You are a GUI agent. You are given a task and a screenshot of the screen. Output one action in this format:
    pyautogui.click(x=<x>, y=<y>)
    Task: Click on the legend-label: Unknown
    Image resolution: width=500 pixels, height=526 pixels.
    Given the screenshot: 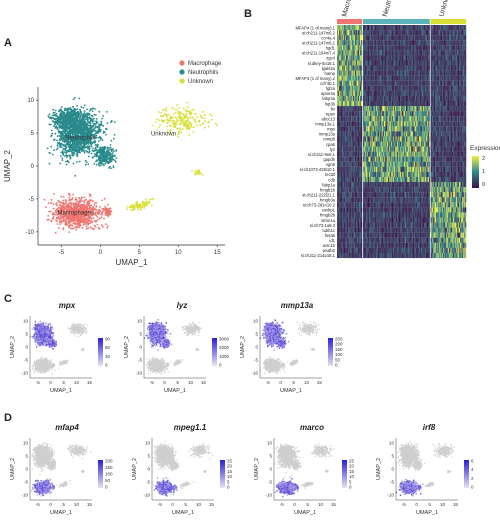 What is the action you would take?
    pyautogui.click(x=200, y=82)
    